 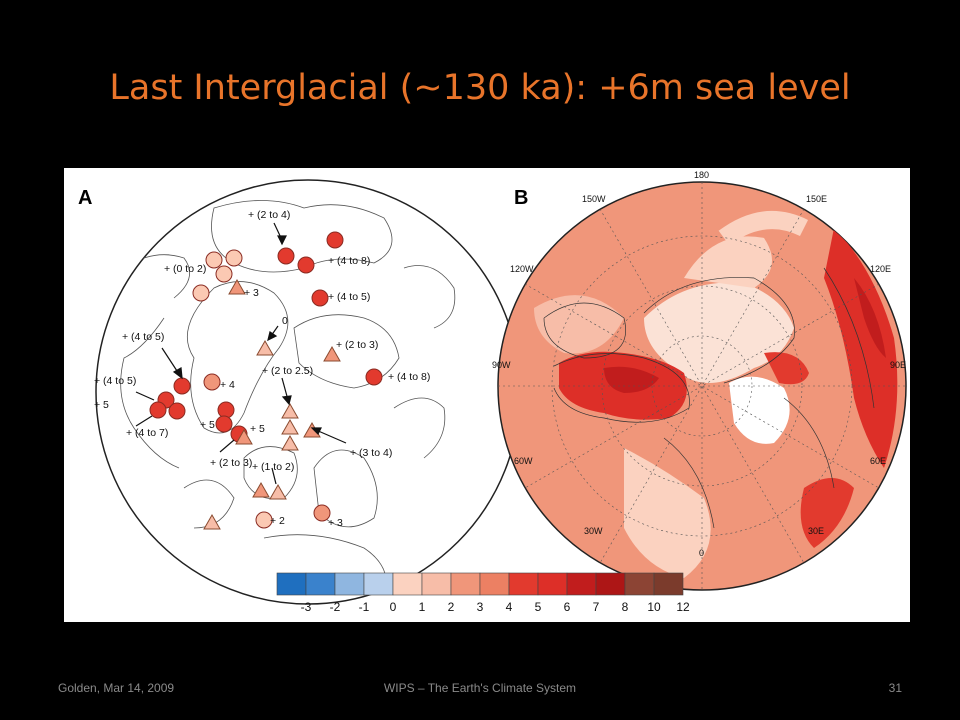 I want to click on panel-a-site-markers, so click(x=266, y=380).